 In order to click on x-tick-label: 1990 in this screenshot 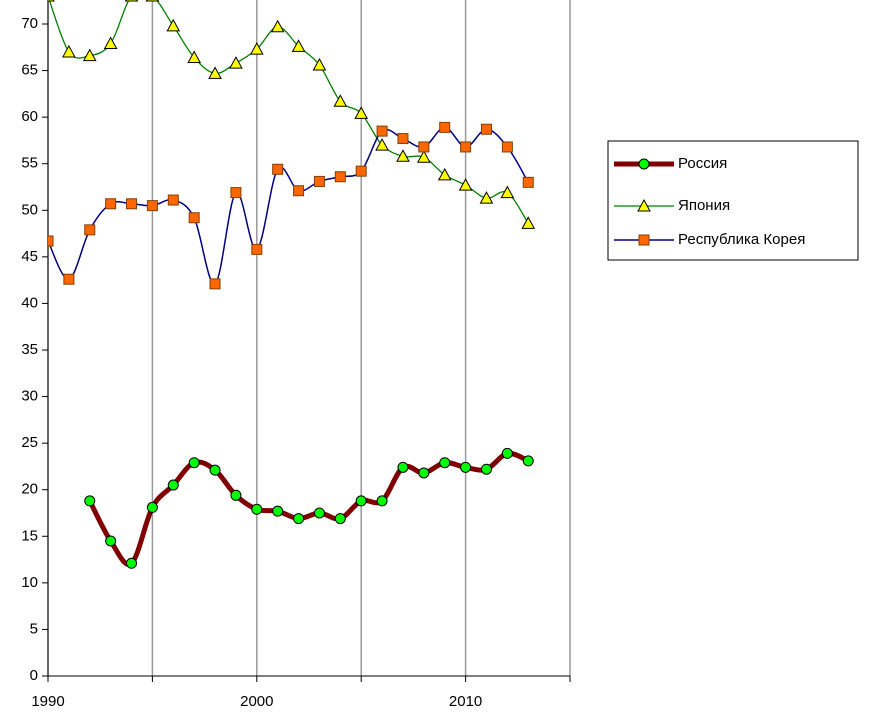, I will do `click(47, 701)`.